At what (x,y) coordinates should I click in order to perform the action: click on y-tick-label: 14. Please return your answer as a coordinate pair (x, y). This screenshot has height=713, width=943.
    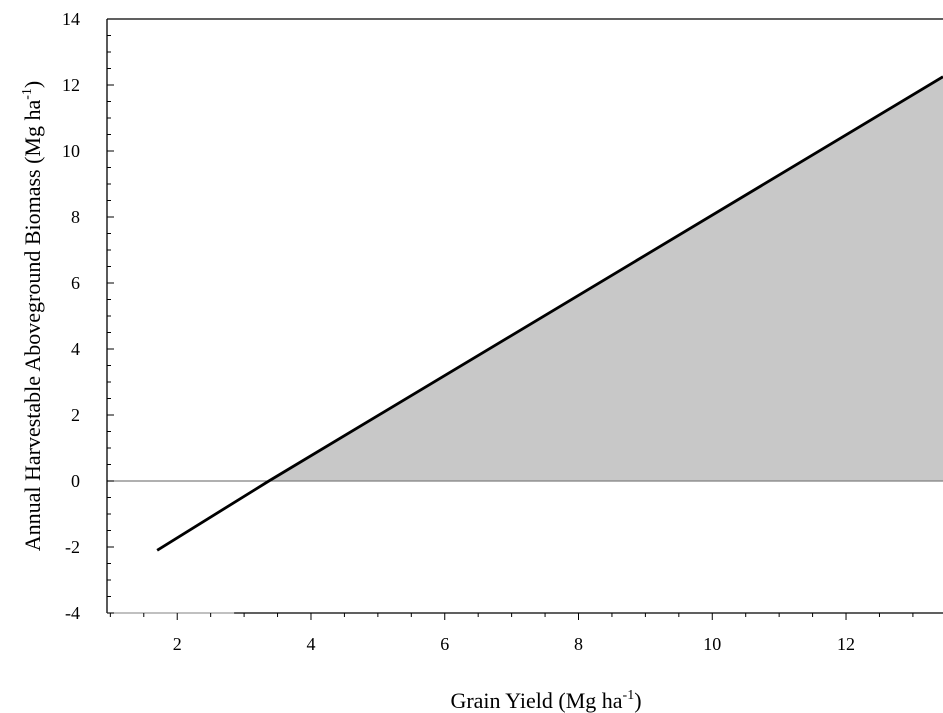
    Looking at the image, I should click on (71, 19).